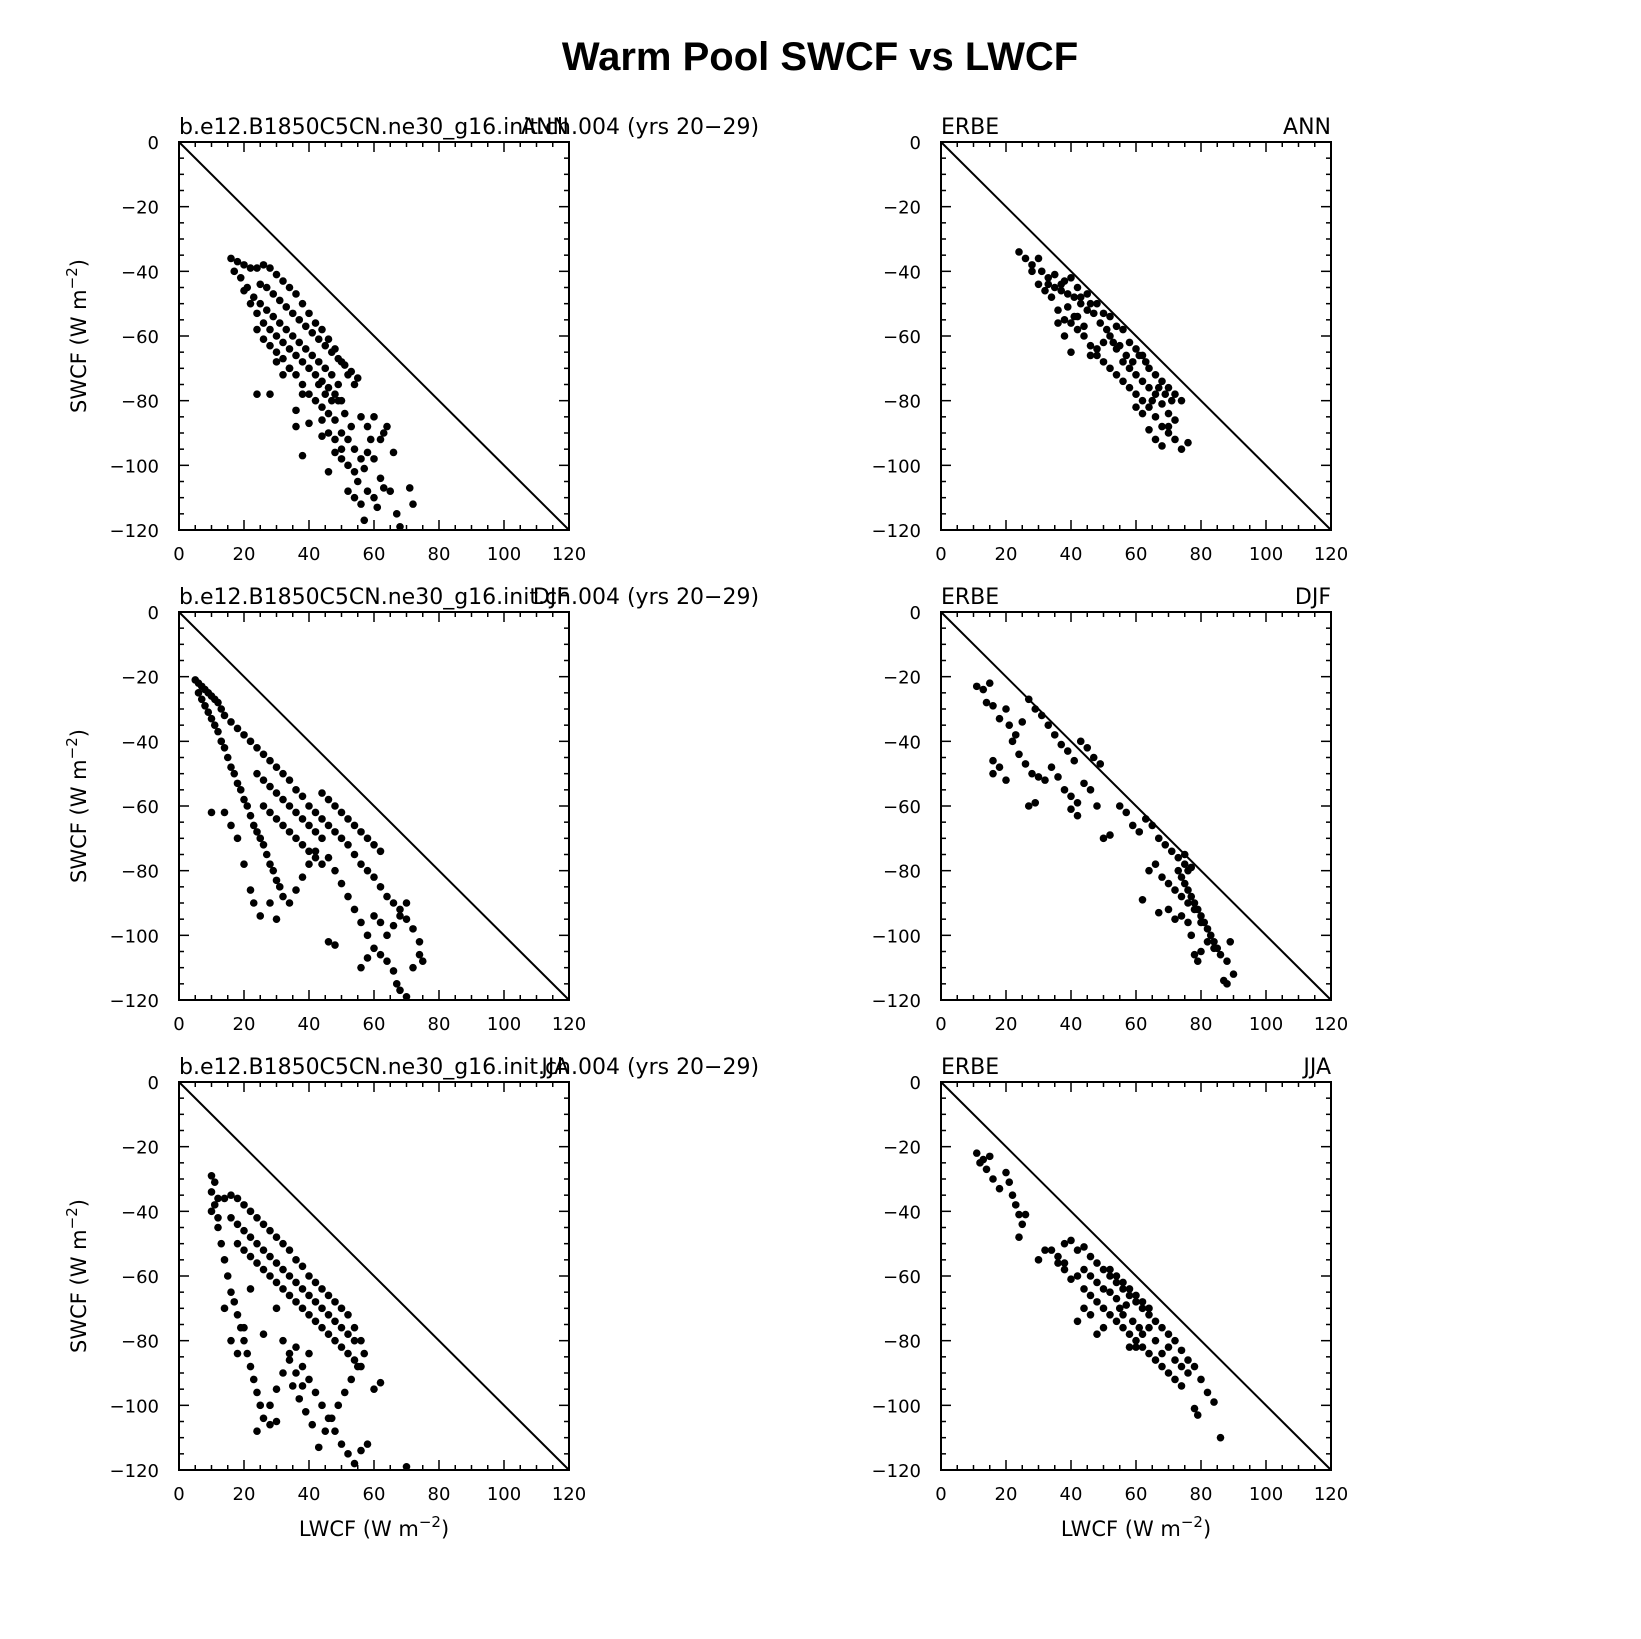 This screenshot has width=1641, height=1639. I want to click on one-to-one-line, so click(1136, 1276).